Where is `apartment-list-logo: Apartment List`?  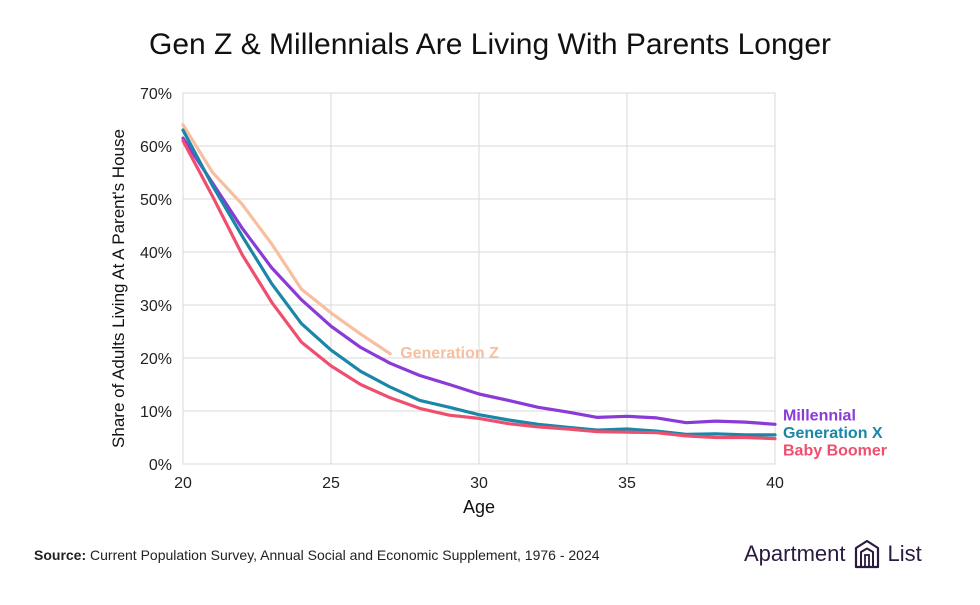 apartment-list-logo: Apartment List is located at coordinates (833, 554).